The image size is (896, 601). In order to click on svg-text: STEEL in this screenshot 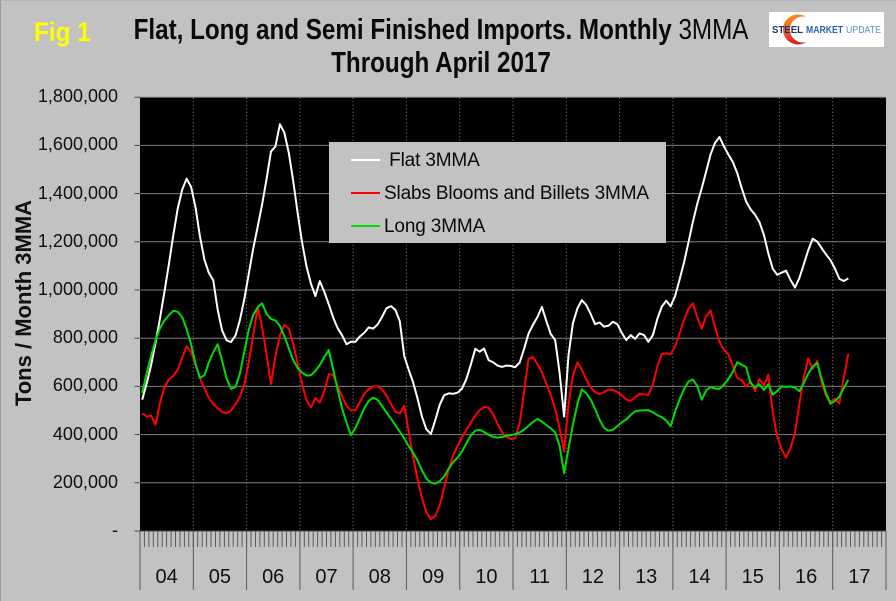, I will do `click(787, 30)`.